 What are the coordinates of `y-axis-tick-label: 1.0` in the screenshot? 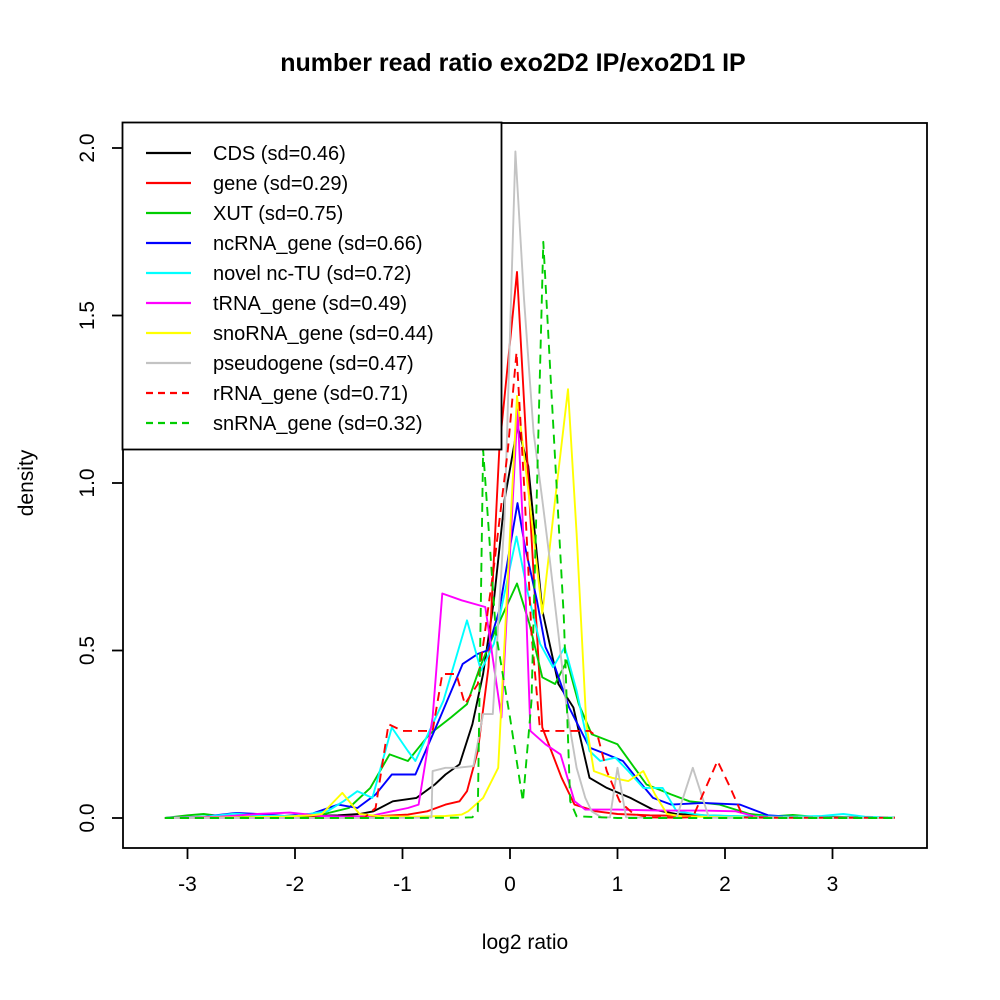 It's located at (87, 482).